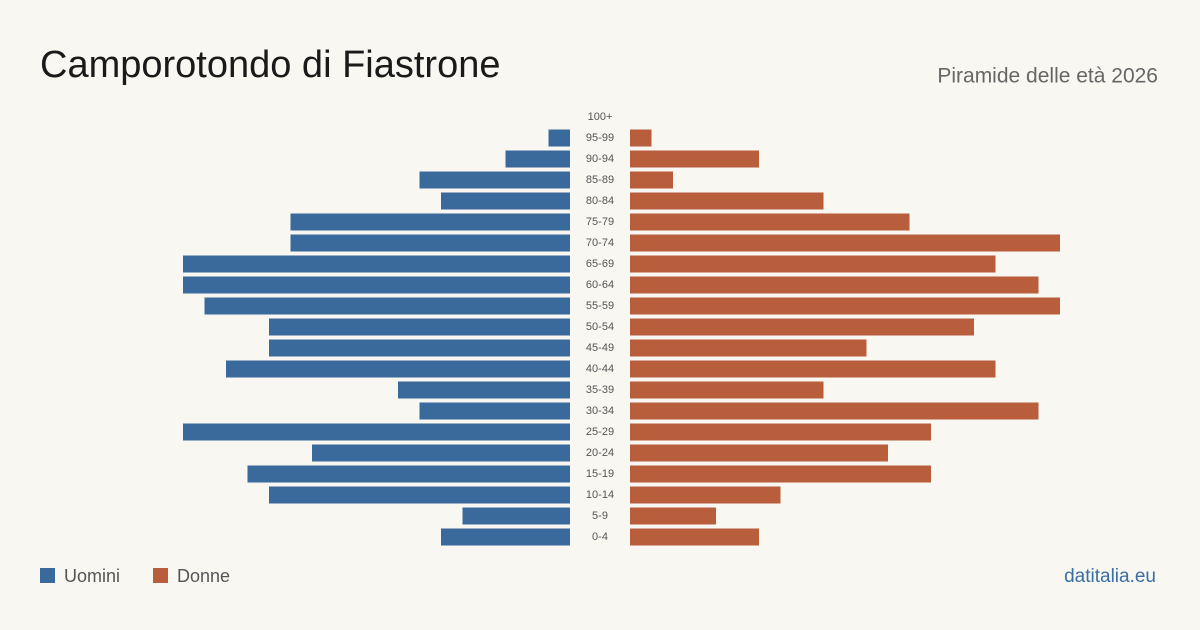 The height and width of the screenshot is (630, 1200). What do you see at coordinates (600, 390) in the screenshot?
I see `age-label: 35-39` at bounding box center [600, 390].